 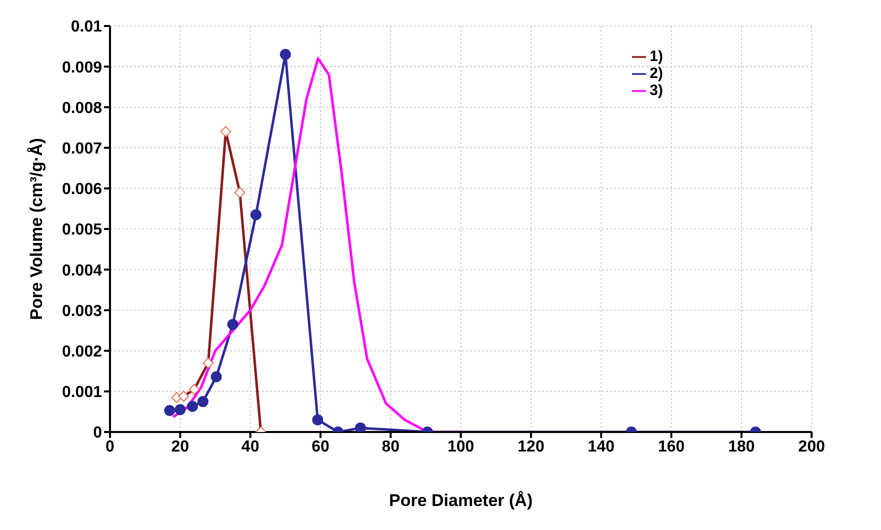 I want to click on y-tick-label: 0.005, so click(x=82, y=230).